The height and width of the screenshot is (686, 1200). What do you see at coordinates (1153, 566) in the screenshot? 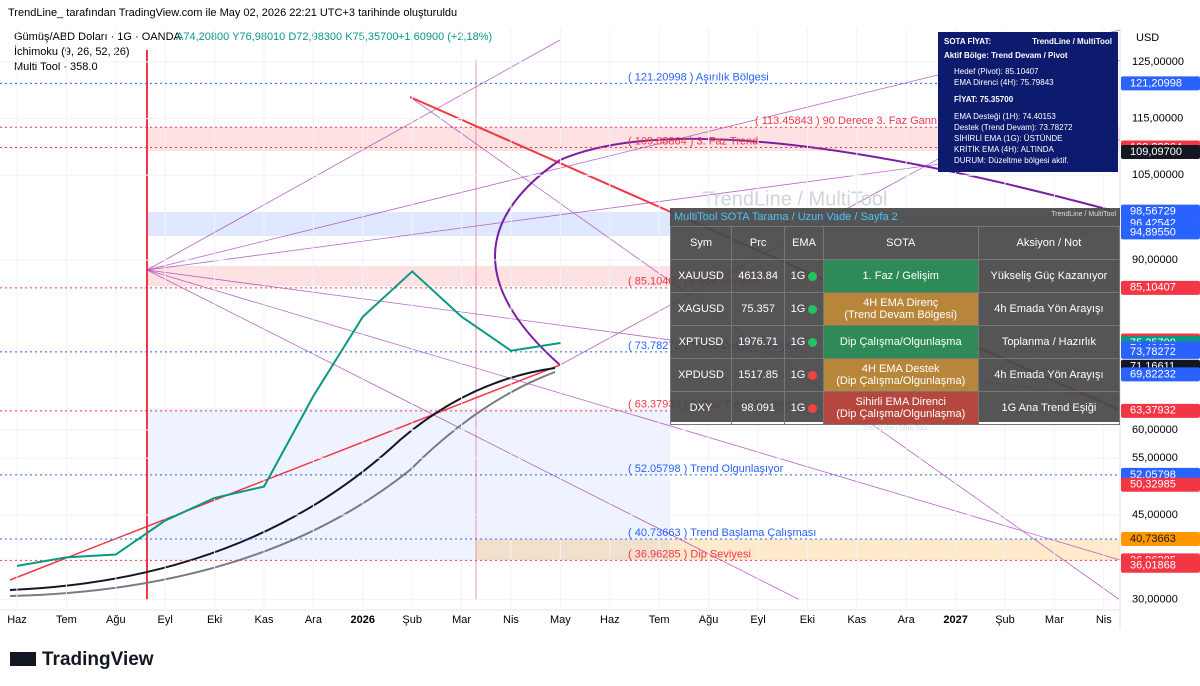
I see `price-tag-label: 36,01868` at bounding box center [1153, 566].